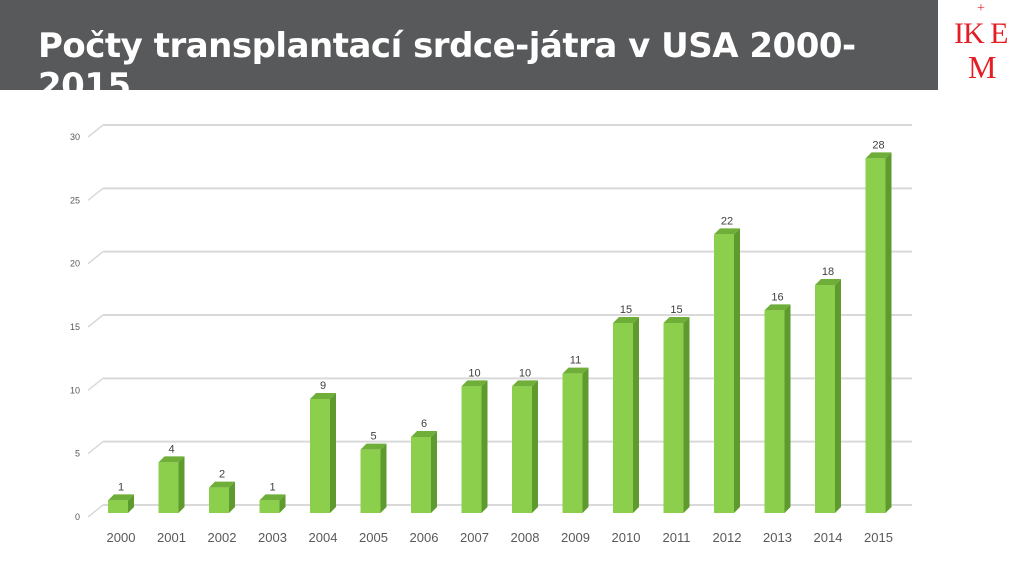 The width and height of the screenshot is (1024, 575). What do you see at coordinates (75, 264) in the screenshot?
I see `y-tick-label: 20` at bounding box center [75, 264].